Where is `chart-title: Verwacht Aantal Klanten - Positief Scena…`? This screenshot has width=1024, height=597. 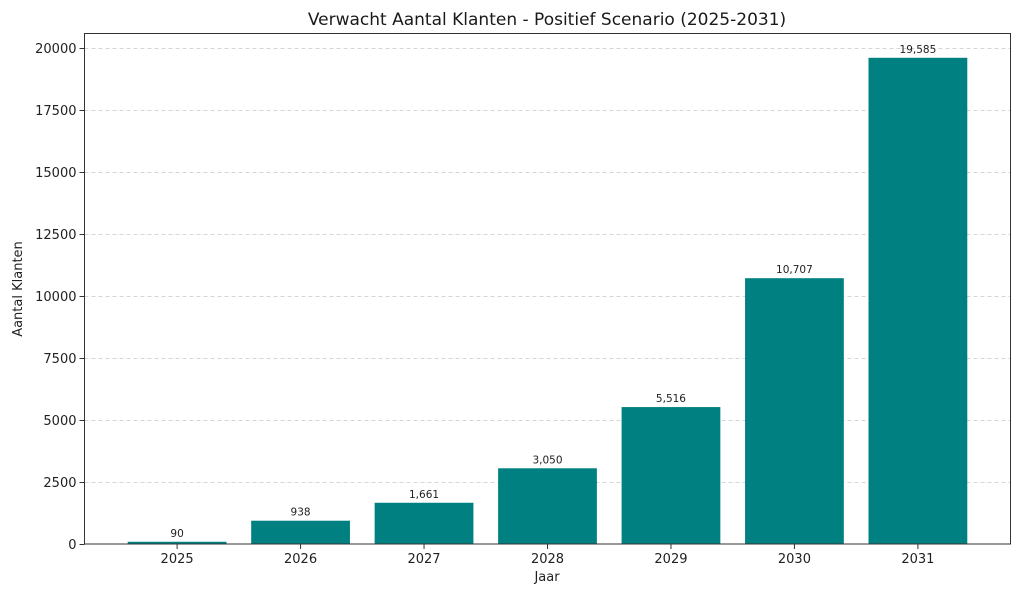
chart-title: Verwacht Aantal Klanten - Positief Scena… is located at coordinates (547, 20).